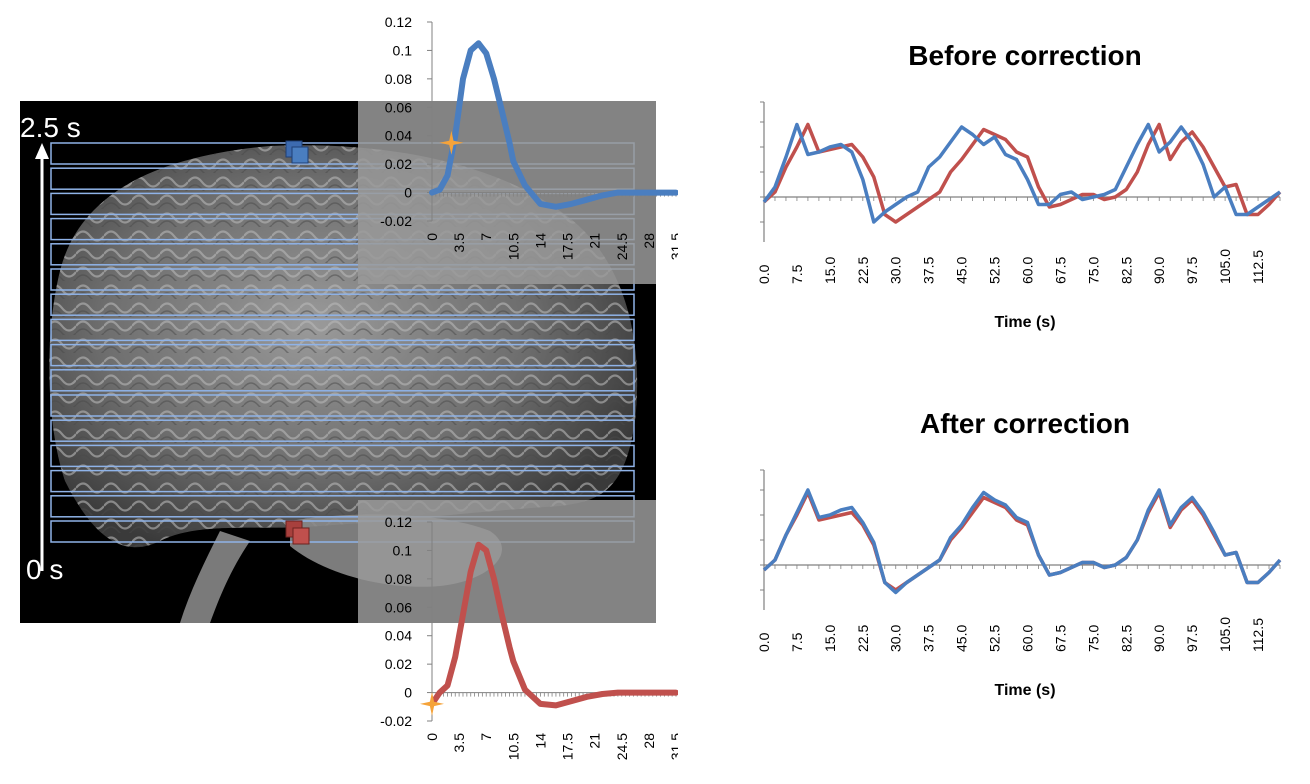 This screenshot has width=1310, height=784. I want to click on before-xlabel: Time (s), so click(1024, 322).